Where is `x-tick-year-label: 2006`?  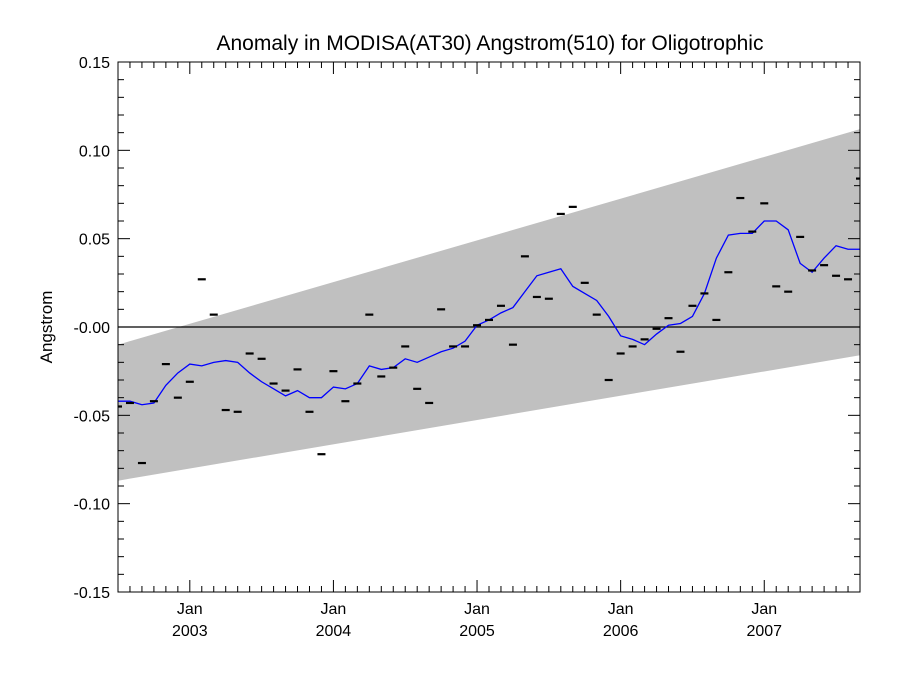 x-tick-year-label: 2006 is located at coordinates (621, 631).